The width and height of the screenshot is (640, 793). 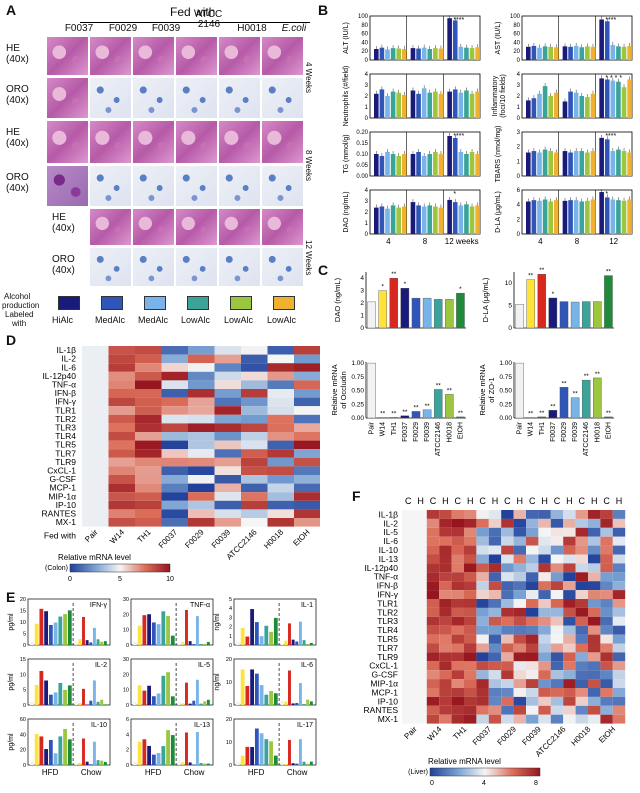 What do you see at coordinates (70, 579) in the screenshot?
I see `d-legend-tick: 0` at bounding box center [70, 579].